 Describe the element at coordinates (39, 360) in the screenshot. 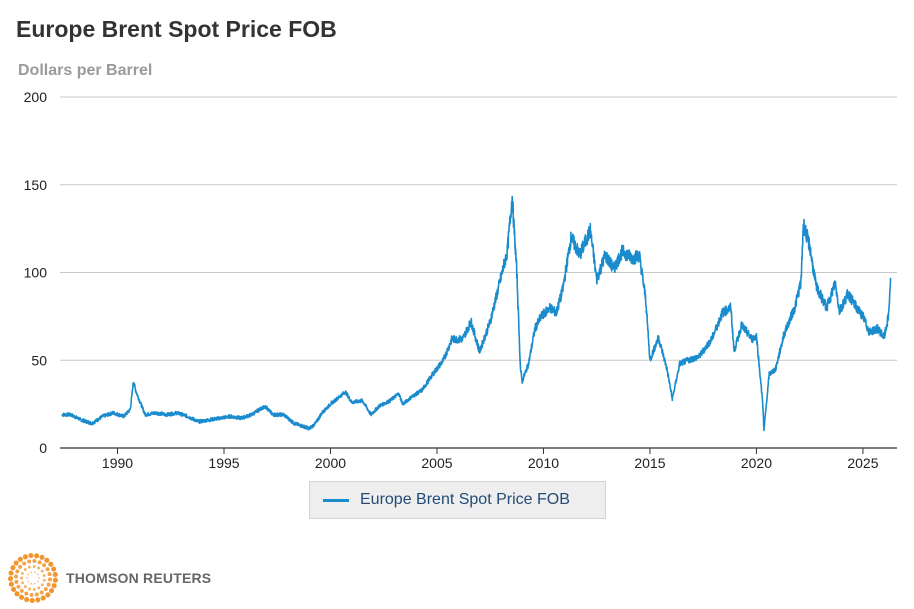

I see `y-tick-label: 50` at that location.